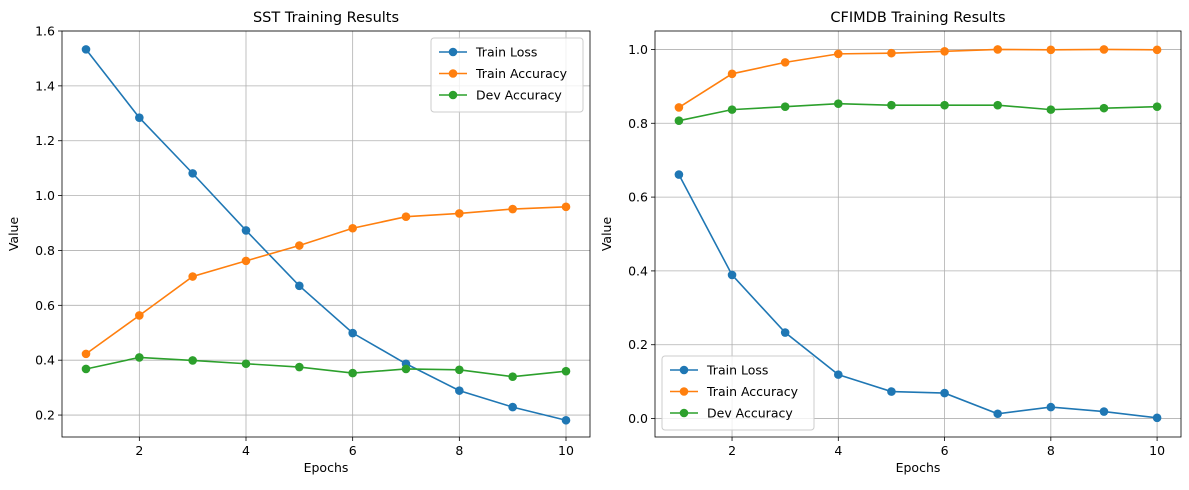 This screenshot has width=1189, height=490. I want to click on chart-title: SST Training Results, so click(326, 18).